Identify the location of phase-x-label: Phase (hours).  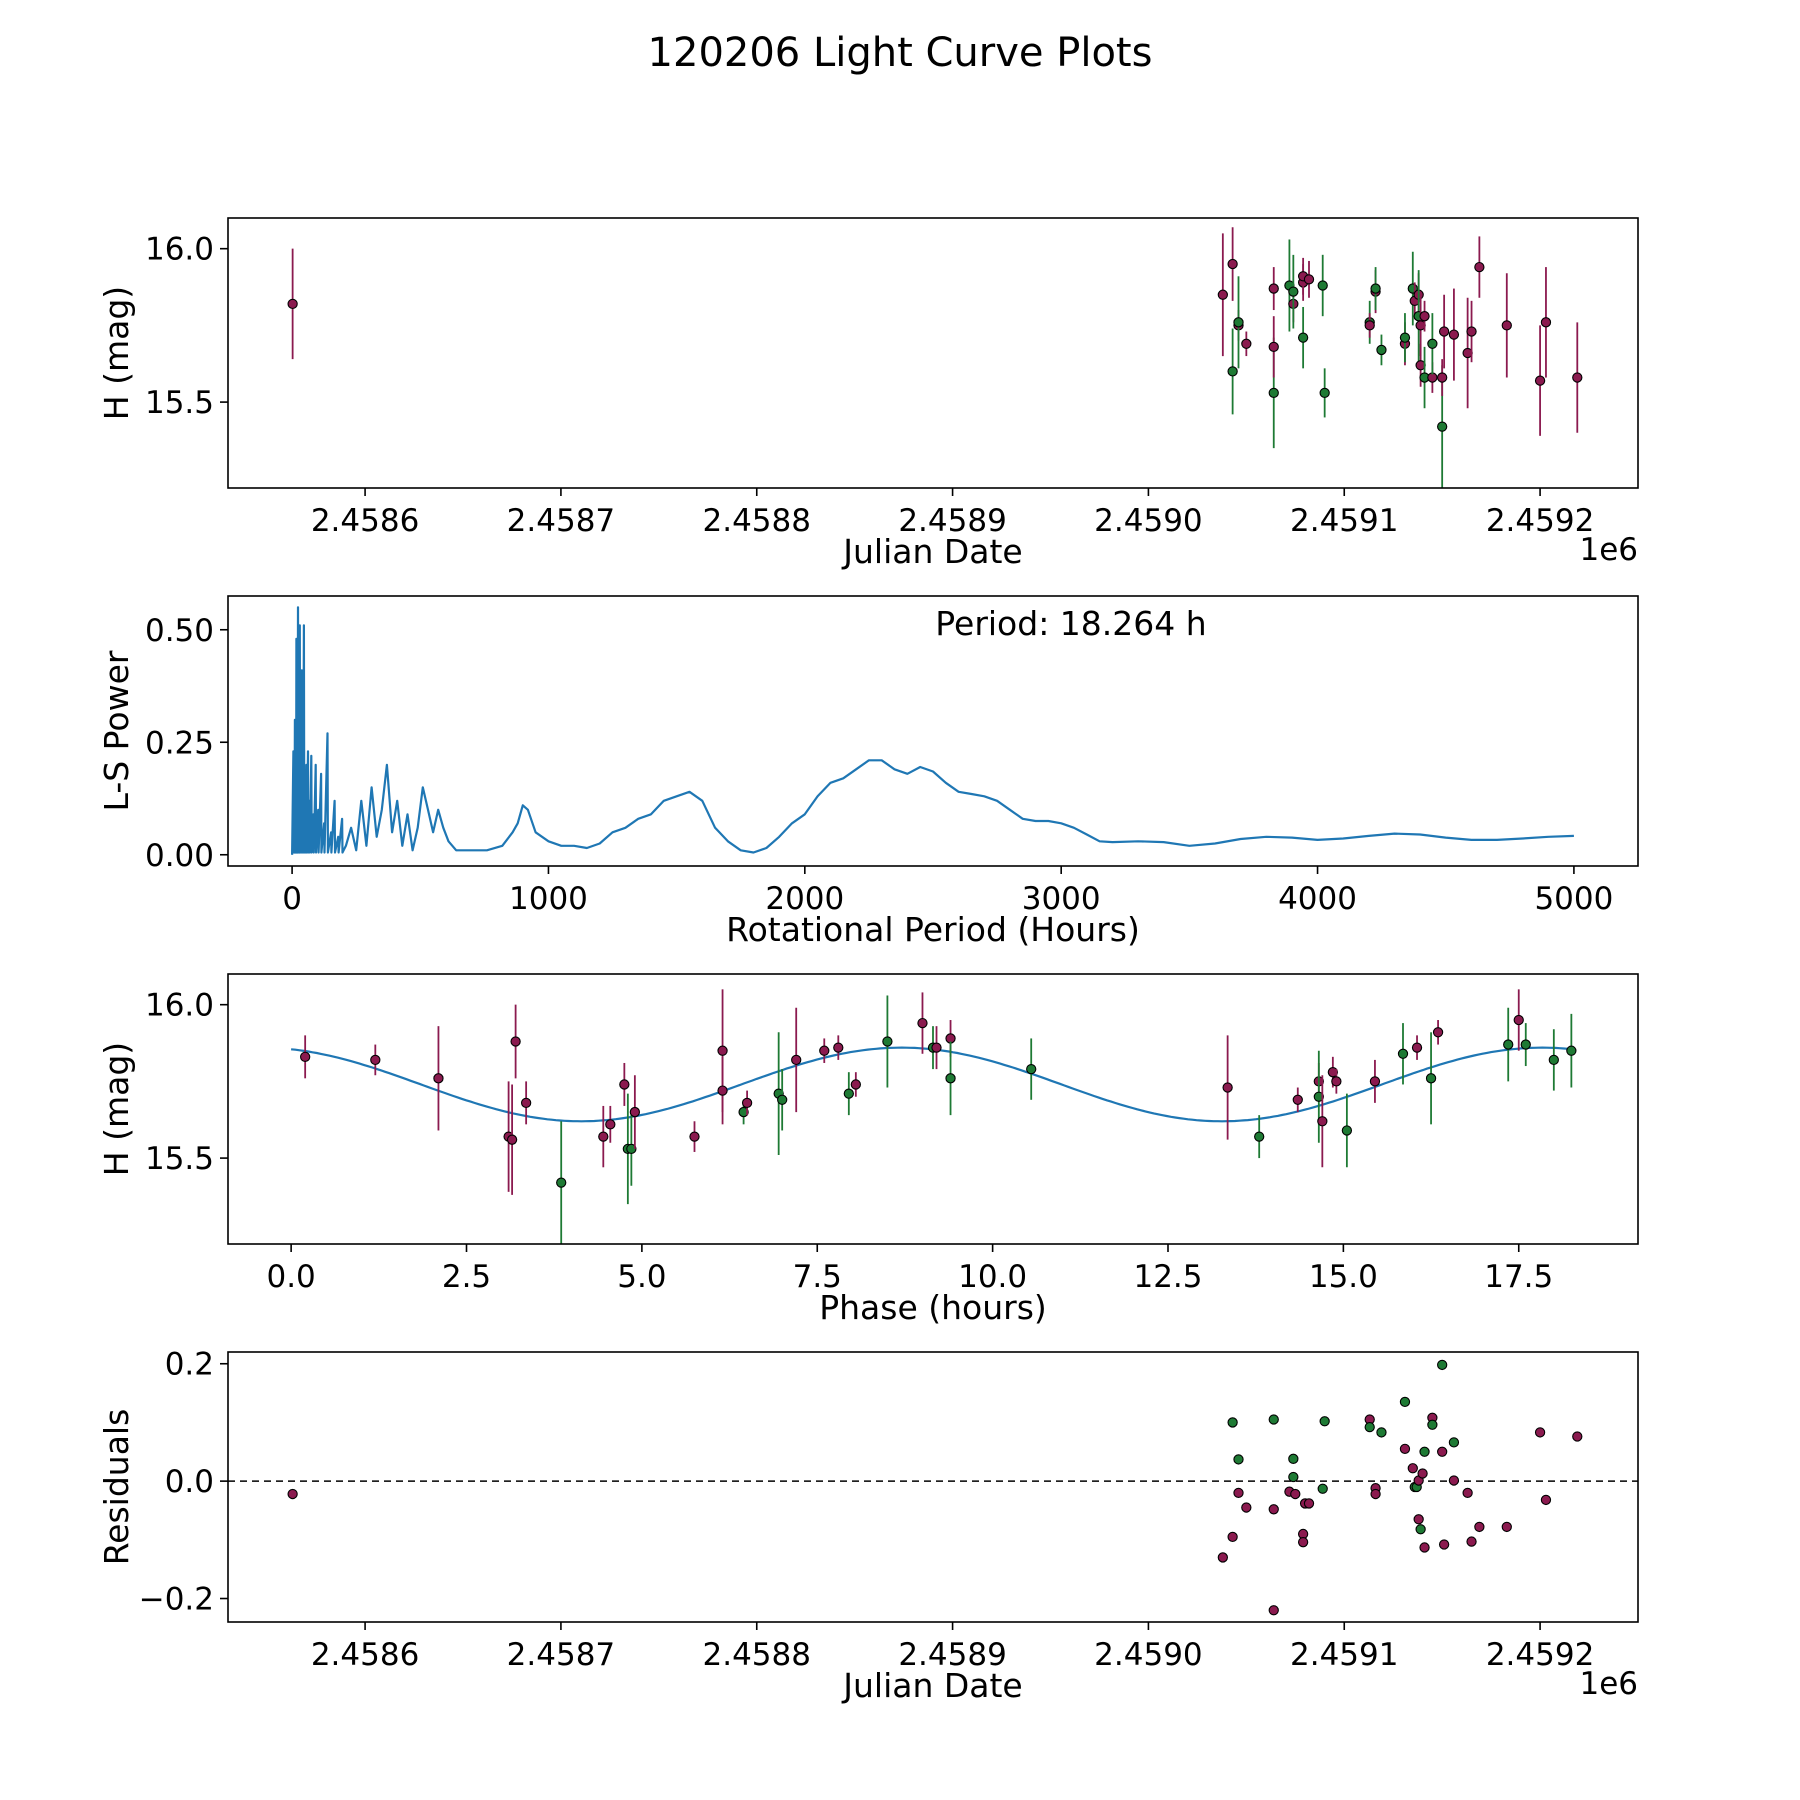
(933, 1307).